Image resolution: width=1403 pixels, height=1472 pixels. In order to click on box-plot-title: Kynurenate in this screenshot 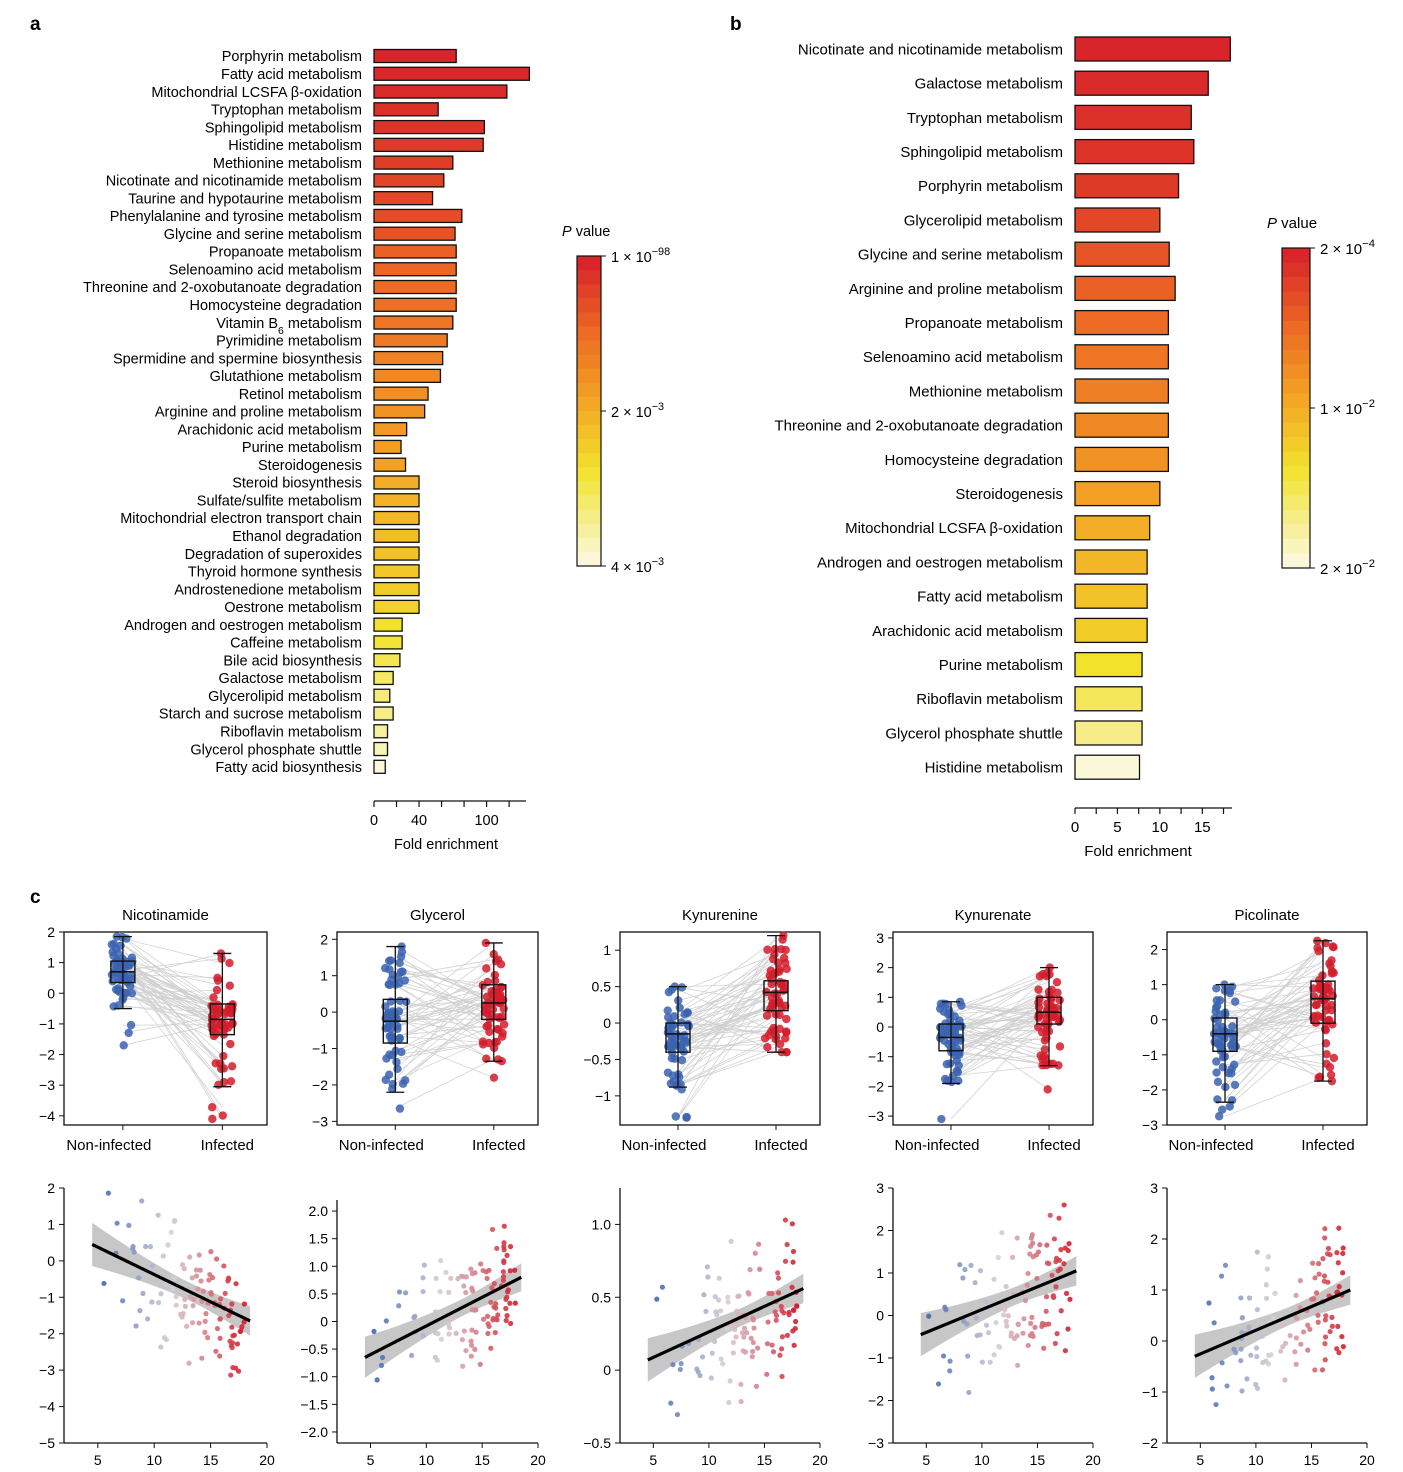, I will do `click(993, 915)`.